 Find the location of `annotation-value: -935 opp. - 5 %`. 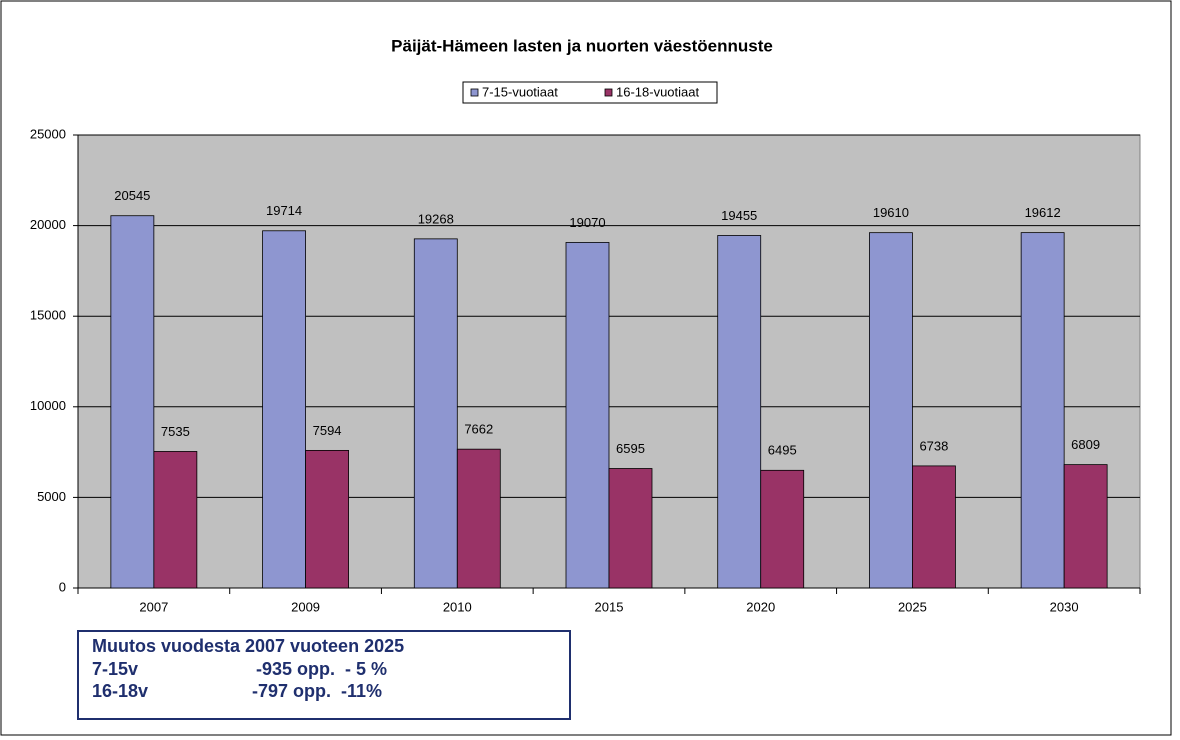

annotation-value: -935 opp. - 5 % is located at coordinates (321, 669).